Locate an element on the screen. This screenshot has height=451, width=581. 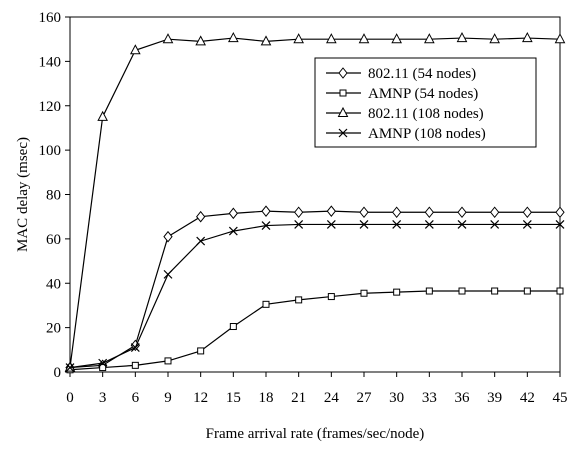
x-axis-ticks: 0 3 6 9 12 15 18 21 24 27 30 33 36 39 42 45 is located at coordinates (317, 389).